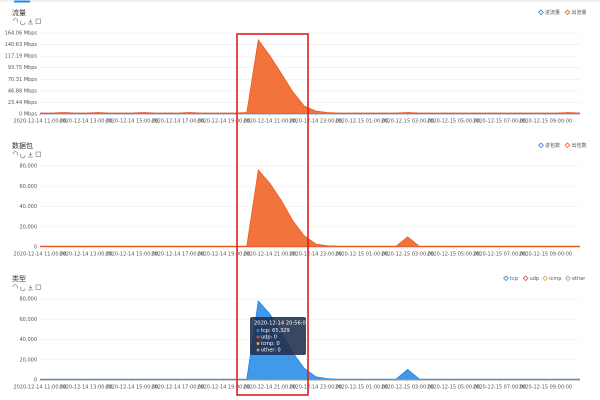 The height and width of the screenshot is (400, 600). I want to click on legend-item: 进流量, so click(549, 12).